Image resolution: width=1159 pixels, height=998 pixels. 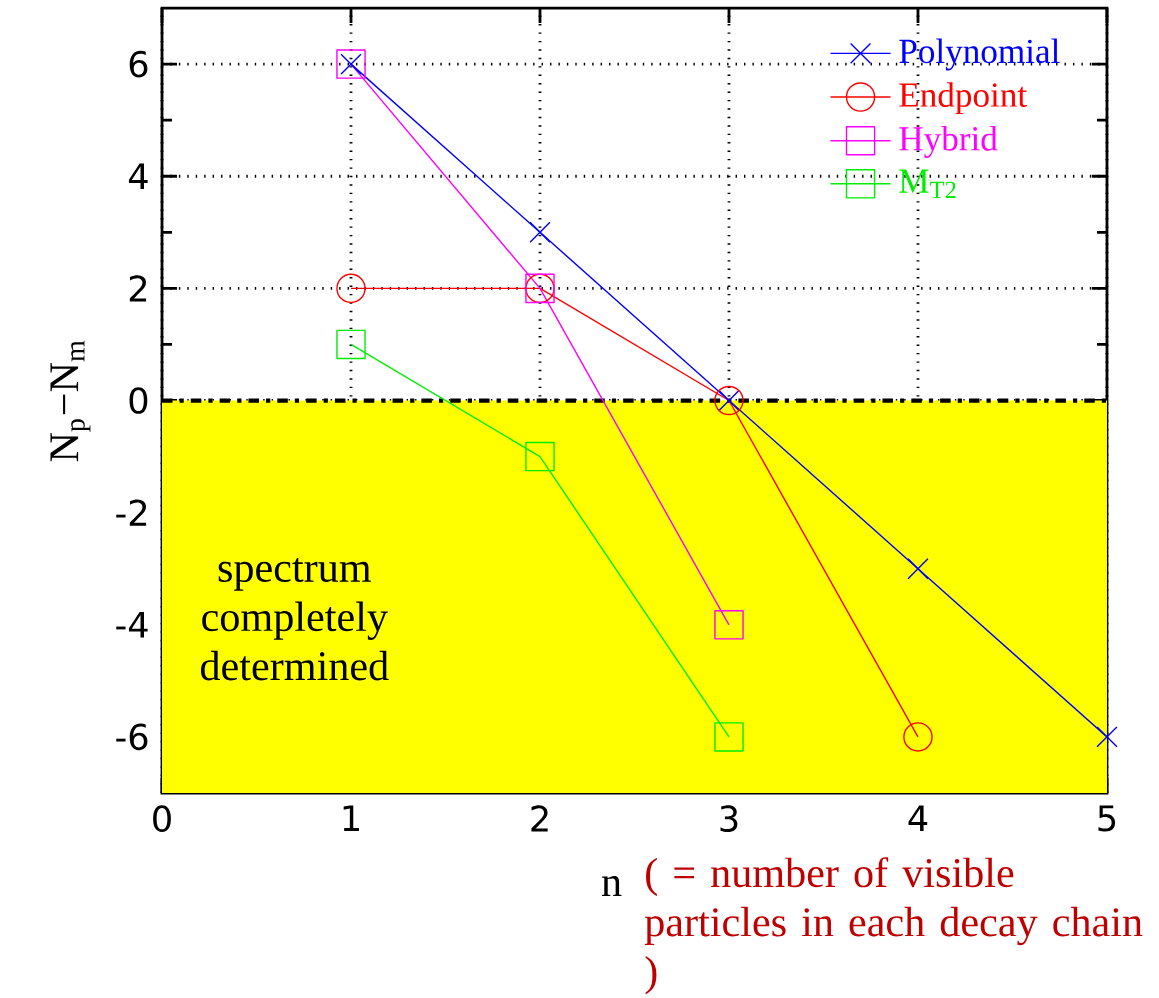 What do you see at coordinates (162, 818) in the screenshot?
I see `x-tick-label: 0` at bounding box center [162, 818].